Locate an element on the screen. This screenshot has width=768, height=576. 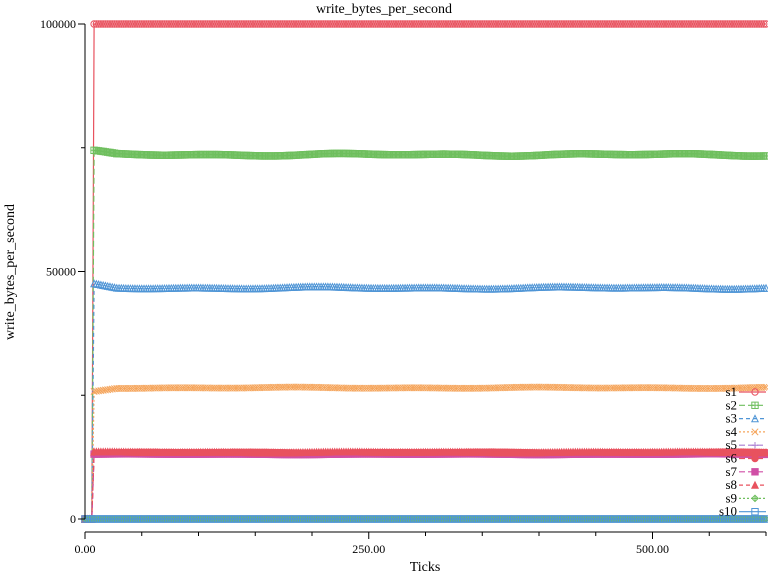
legend-label: s8 is located at coordinates (731, 484).